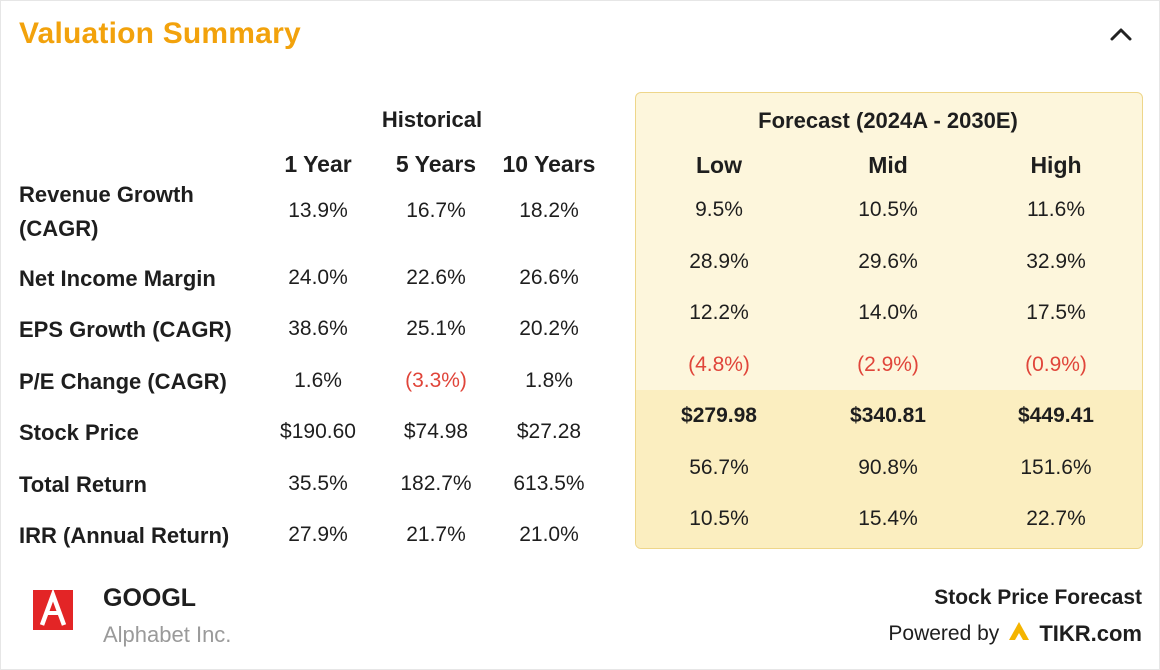 The height and width of the screenshot is (670, 1160). I want to click on powered-by: Powered by TIKR.com, so click(1015, 634).